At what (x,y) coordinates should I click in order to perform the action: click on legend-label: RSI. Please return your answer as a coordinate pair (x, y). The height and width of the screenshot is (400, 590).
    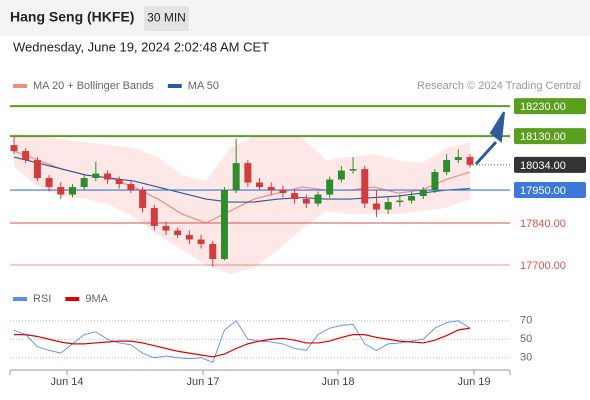
    Looking at the image, I should click on (42, 299).